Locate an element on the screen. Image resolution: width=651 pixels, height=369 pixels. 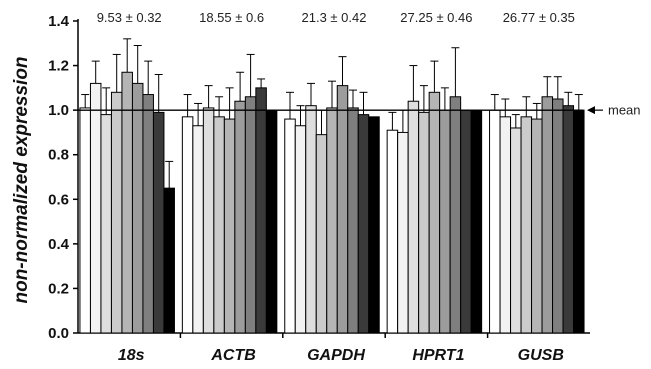
y-tick-label: 0.8 is located at coordinates (58, 155).